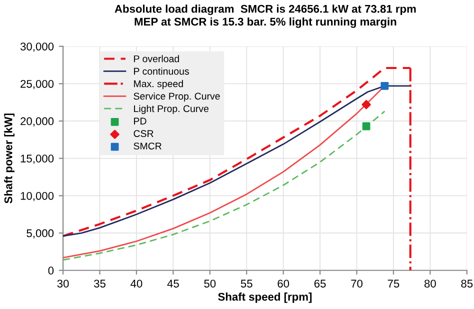 The image size is (474, 309). I want to click on y-tick-label: 0, so click(51, 270).